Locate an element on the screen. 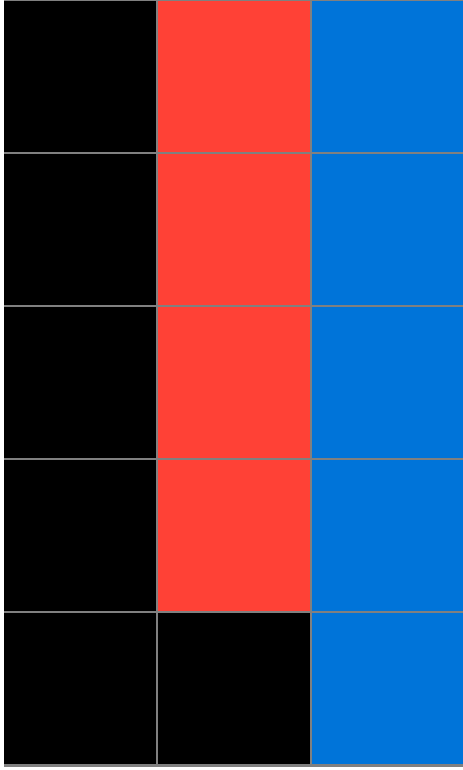 This screenshot has width=463, height=770. grid-cell-r4-c2-blue is located at coordinates (387, 688).